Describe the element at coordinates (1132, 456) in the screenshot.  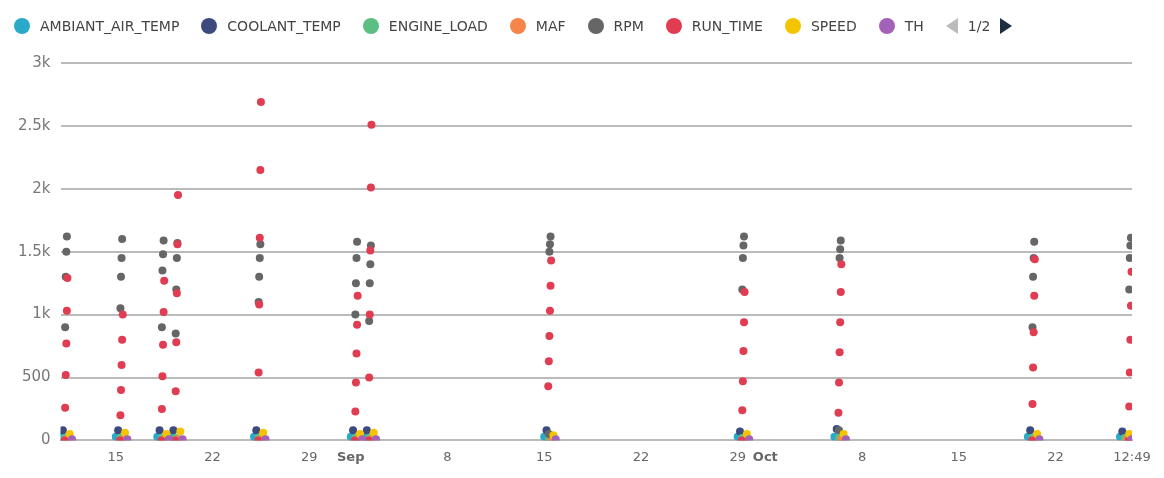
I see `x-tick-label: 12:49` at that location.